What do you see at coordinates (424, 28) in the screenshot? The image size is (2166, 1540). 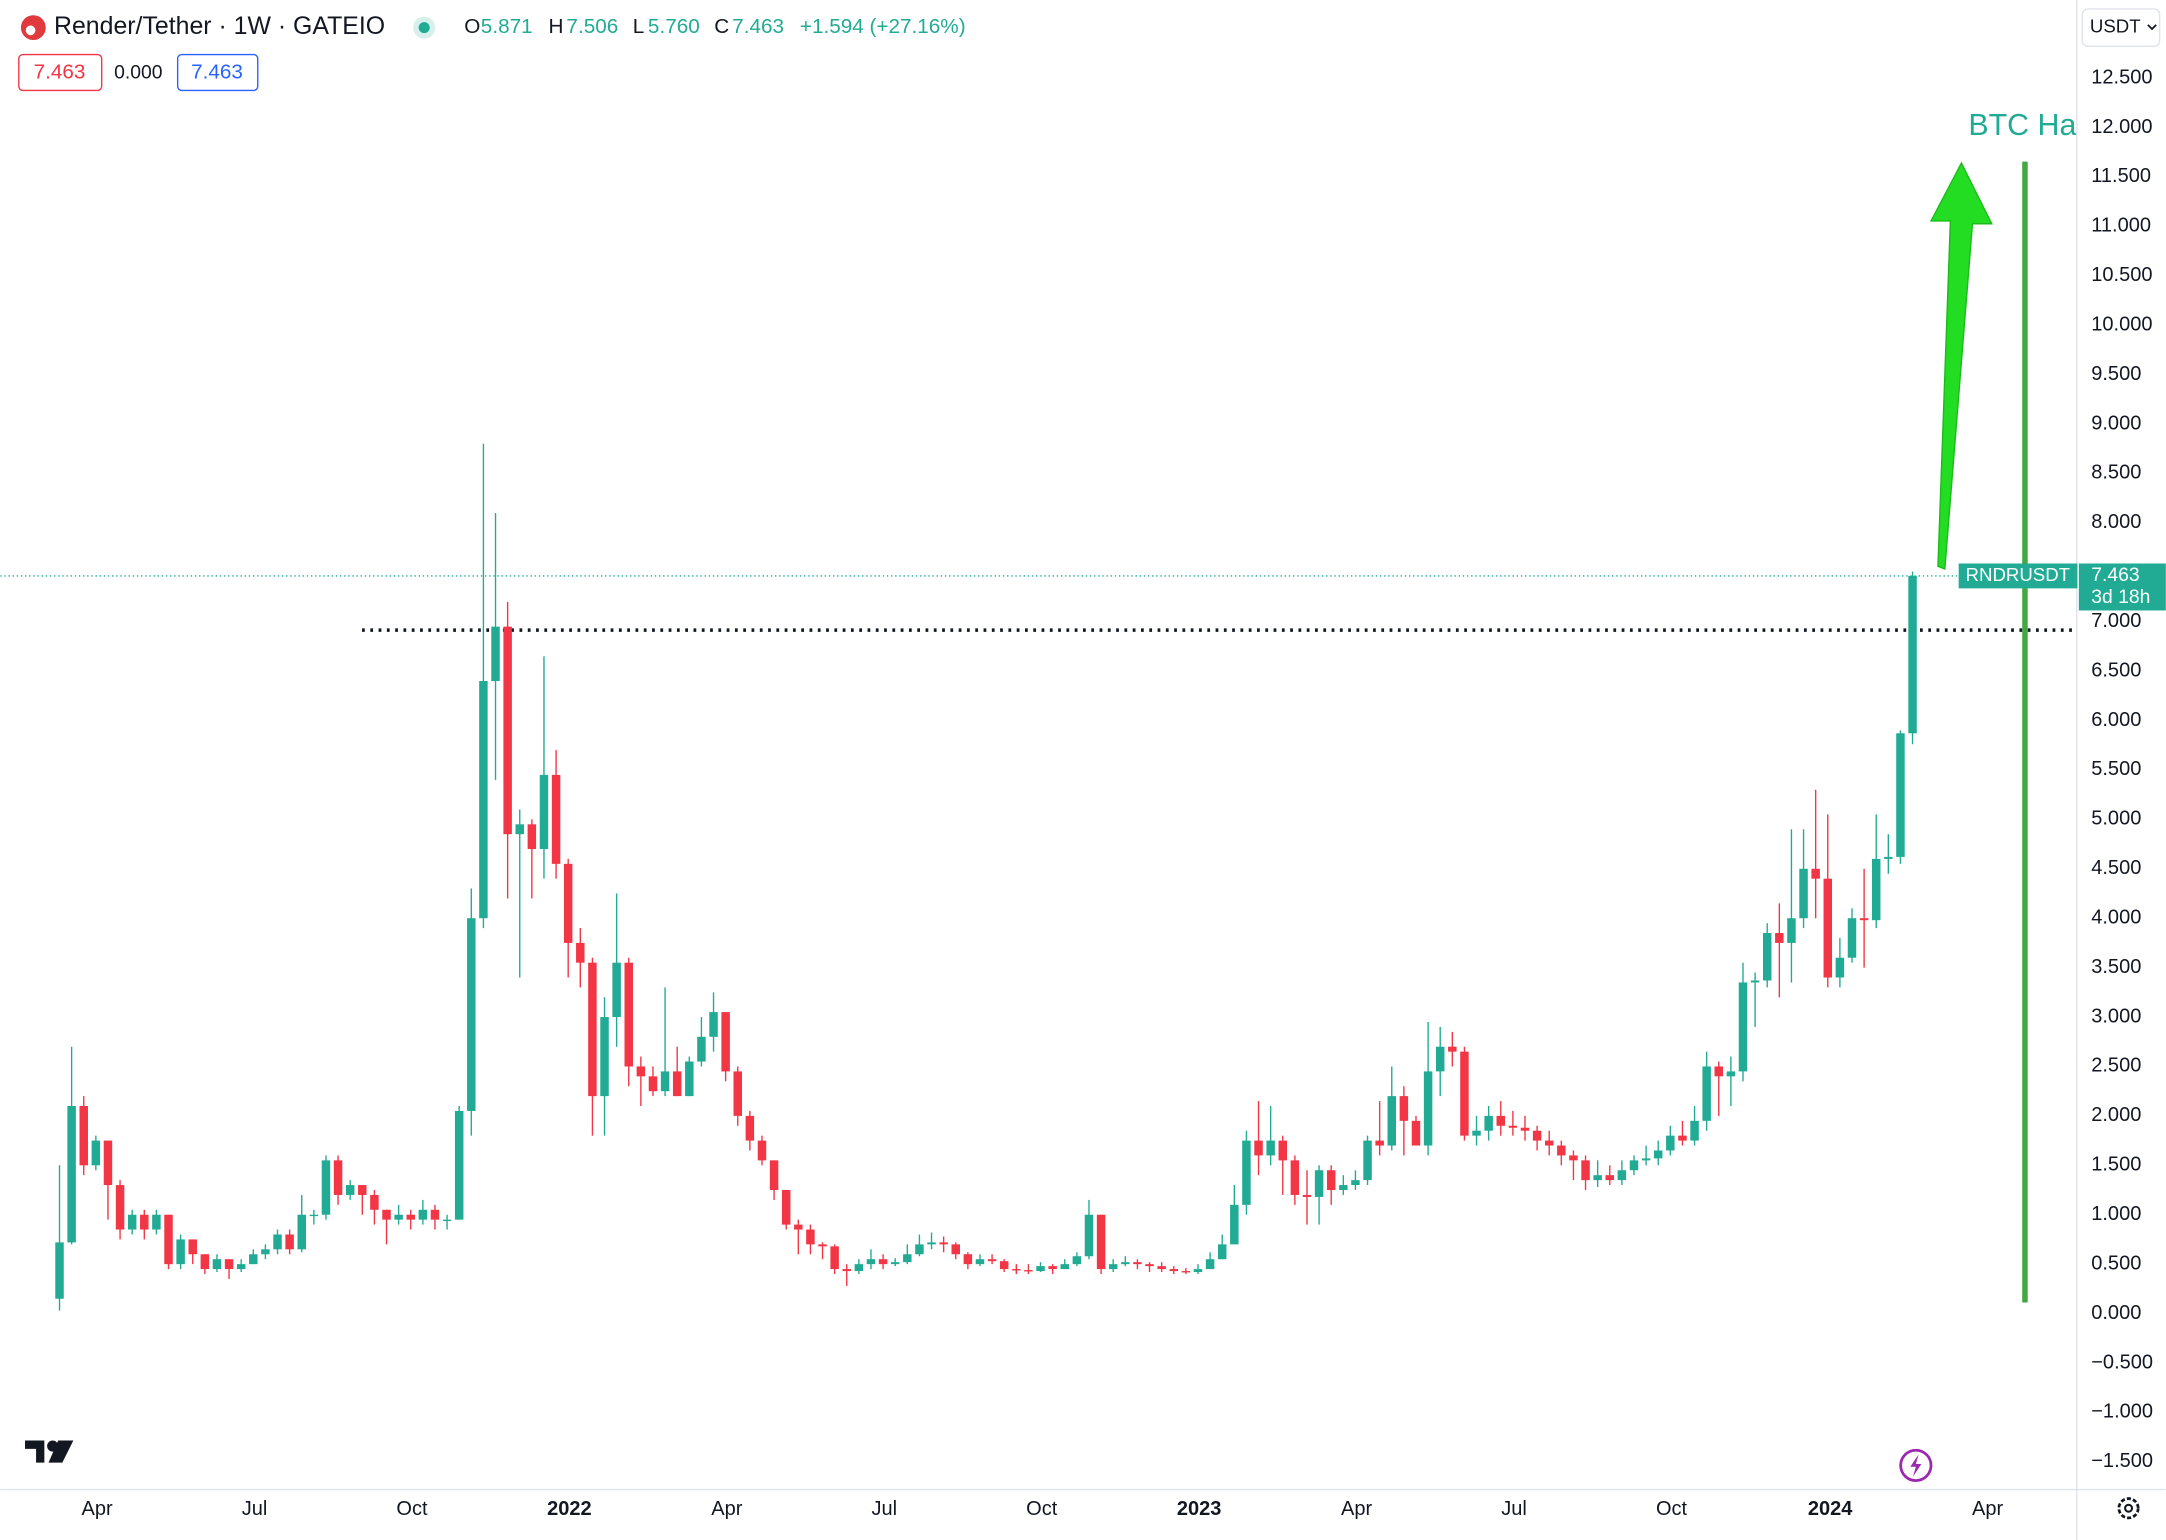 I see `market-status-dot` at bounding box center [424, 28].